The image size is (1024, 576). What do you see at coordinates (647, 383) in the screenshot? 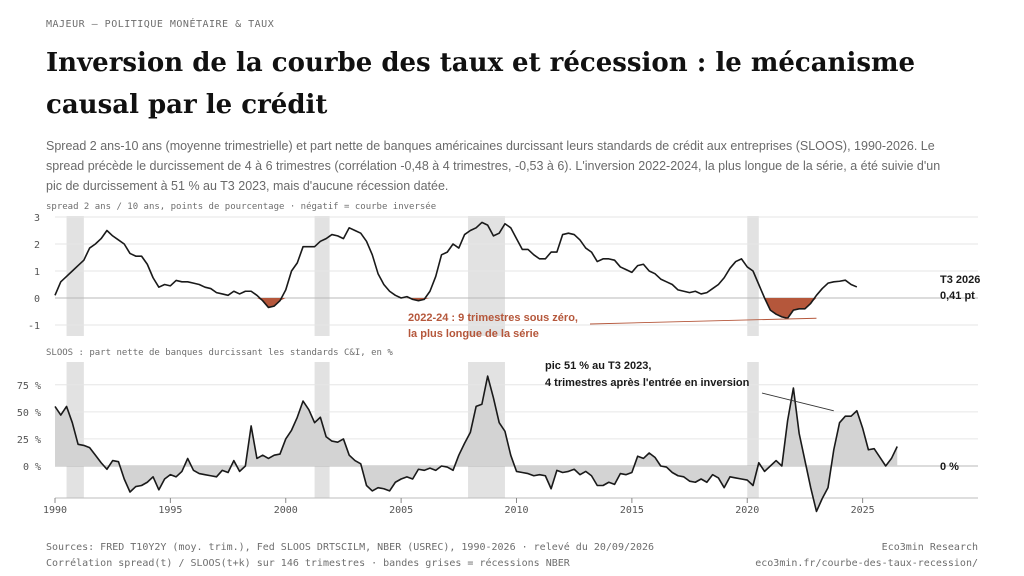
I see `annotation-peak-line2: 4 trimestres après l'entrée en inversion` at bounding box center [647, 383].